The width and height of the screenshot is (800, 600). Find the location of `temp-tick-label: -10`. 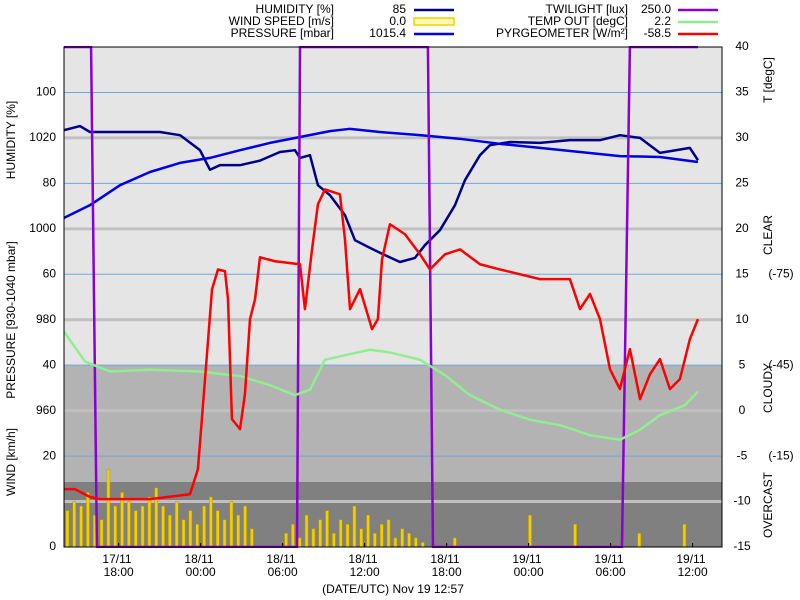

temp-tick-label: -10 is located at coordinates (742, 501).